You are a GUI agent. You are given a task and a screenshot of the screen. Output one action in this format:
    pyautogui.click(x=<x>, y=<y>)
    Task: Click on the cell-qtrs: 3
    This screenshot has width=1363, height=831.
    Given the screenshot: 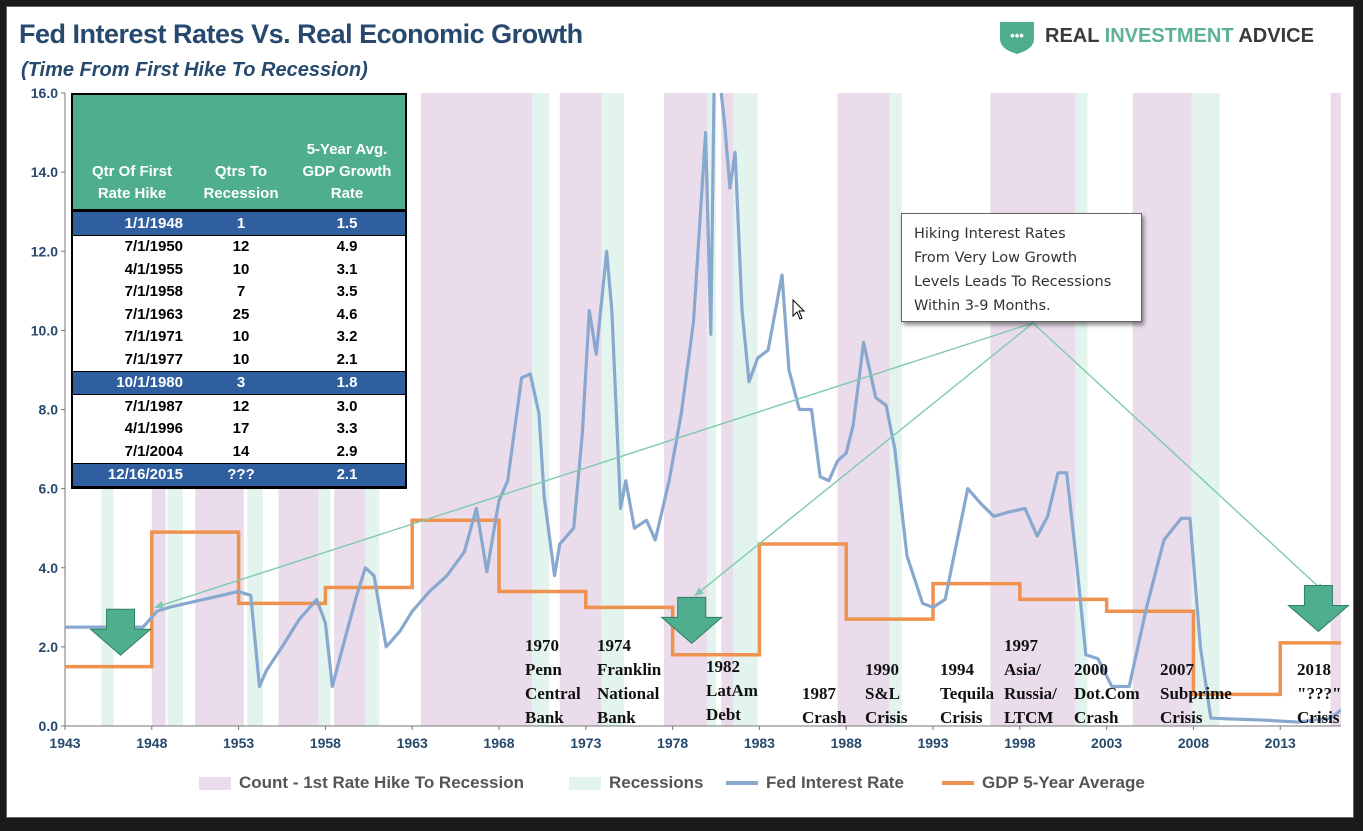 What is the action you would take?
    pyautogui.click(x=241, y=383)
    